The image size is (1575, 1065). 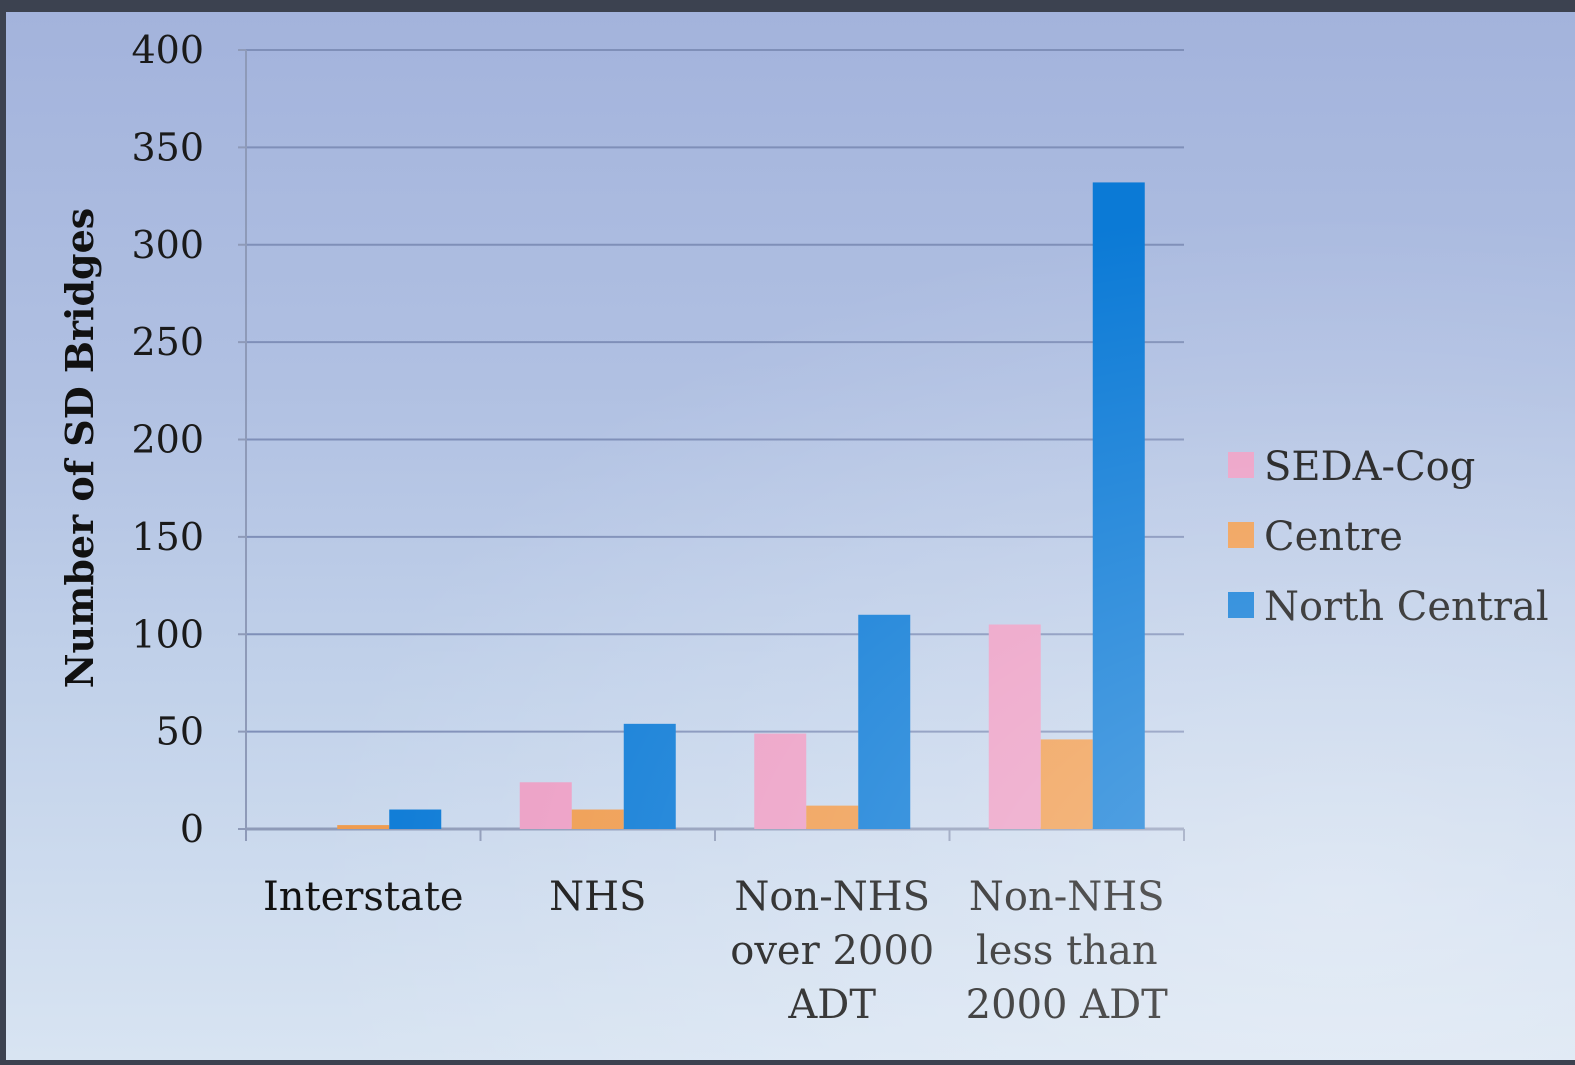 I want to click on x-category-label: NHS, so click(x=597, y=897).